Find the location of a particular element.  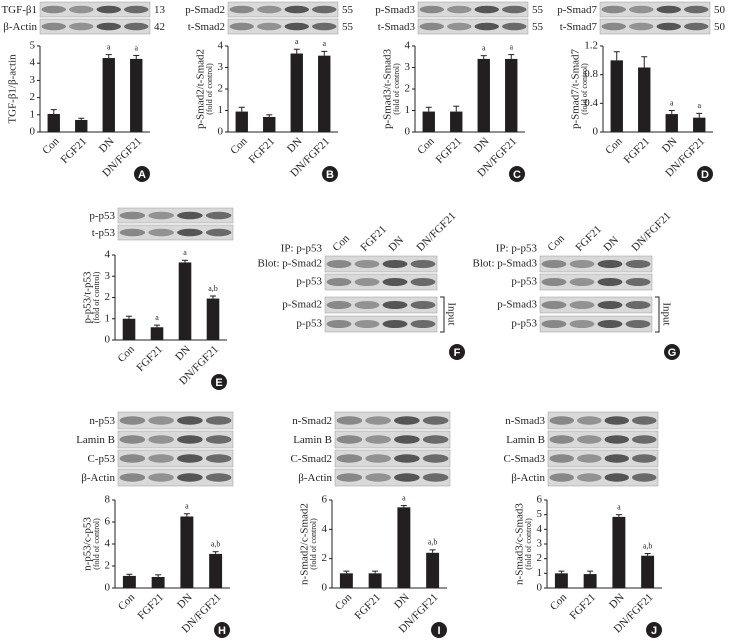

x-tick-label: Con is located at coordinates (614, 146).